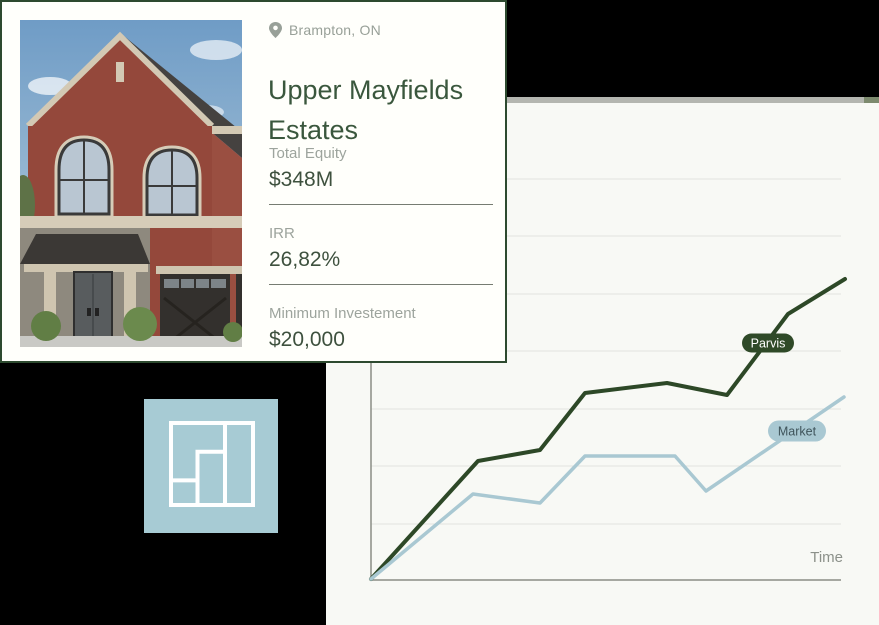  I want to click on property-photo, so click(131, 183).